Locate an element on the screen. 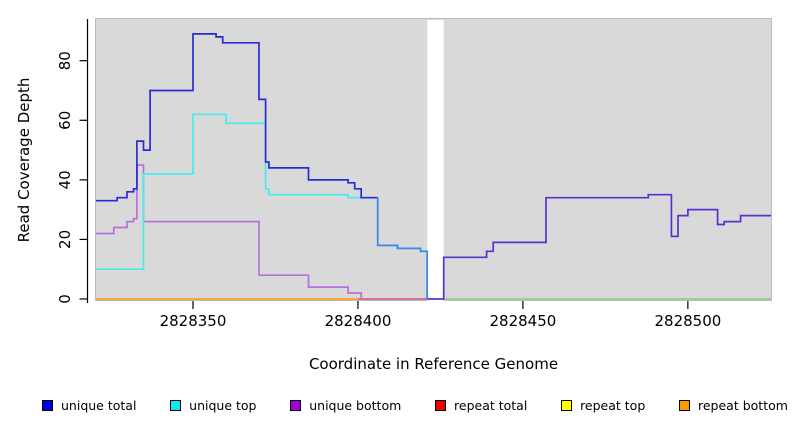  legend-label-unique-top: unique top is located at coordinates (223, 405).